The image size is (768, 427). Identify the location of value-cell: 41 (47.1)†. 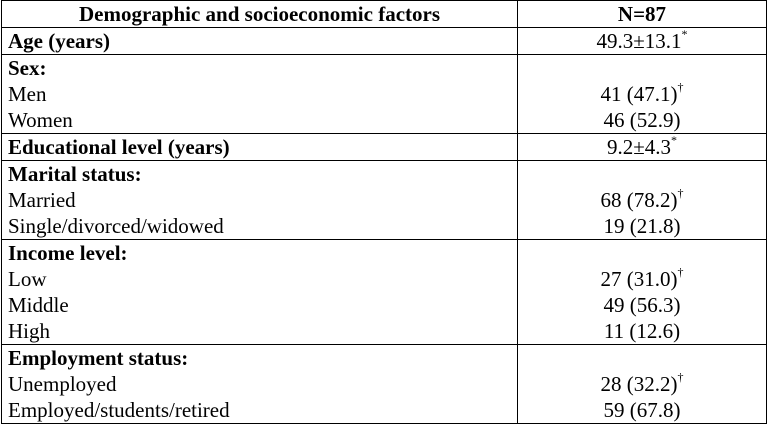
(642, 93).